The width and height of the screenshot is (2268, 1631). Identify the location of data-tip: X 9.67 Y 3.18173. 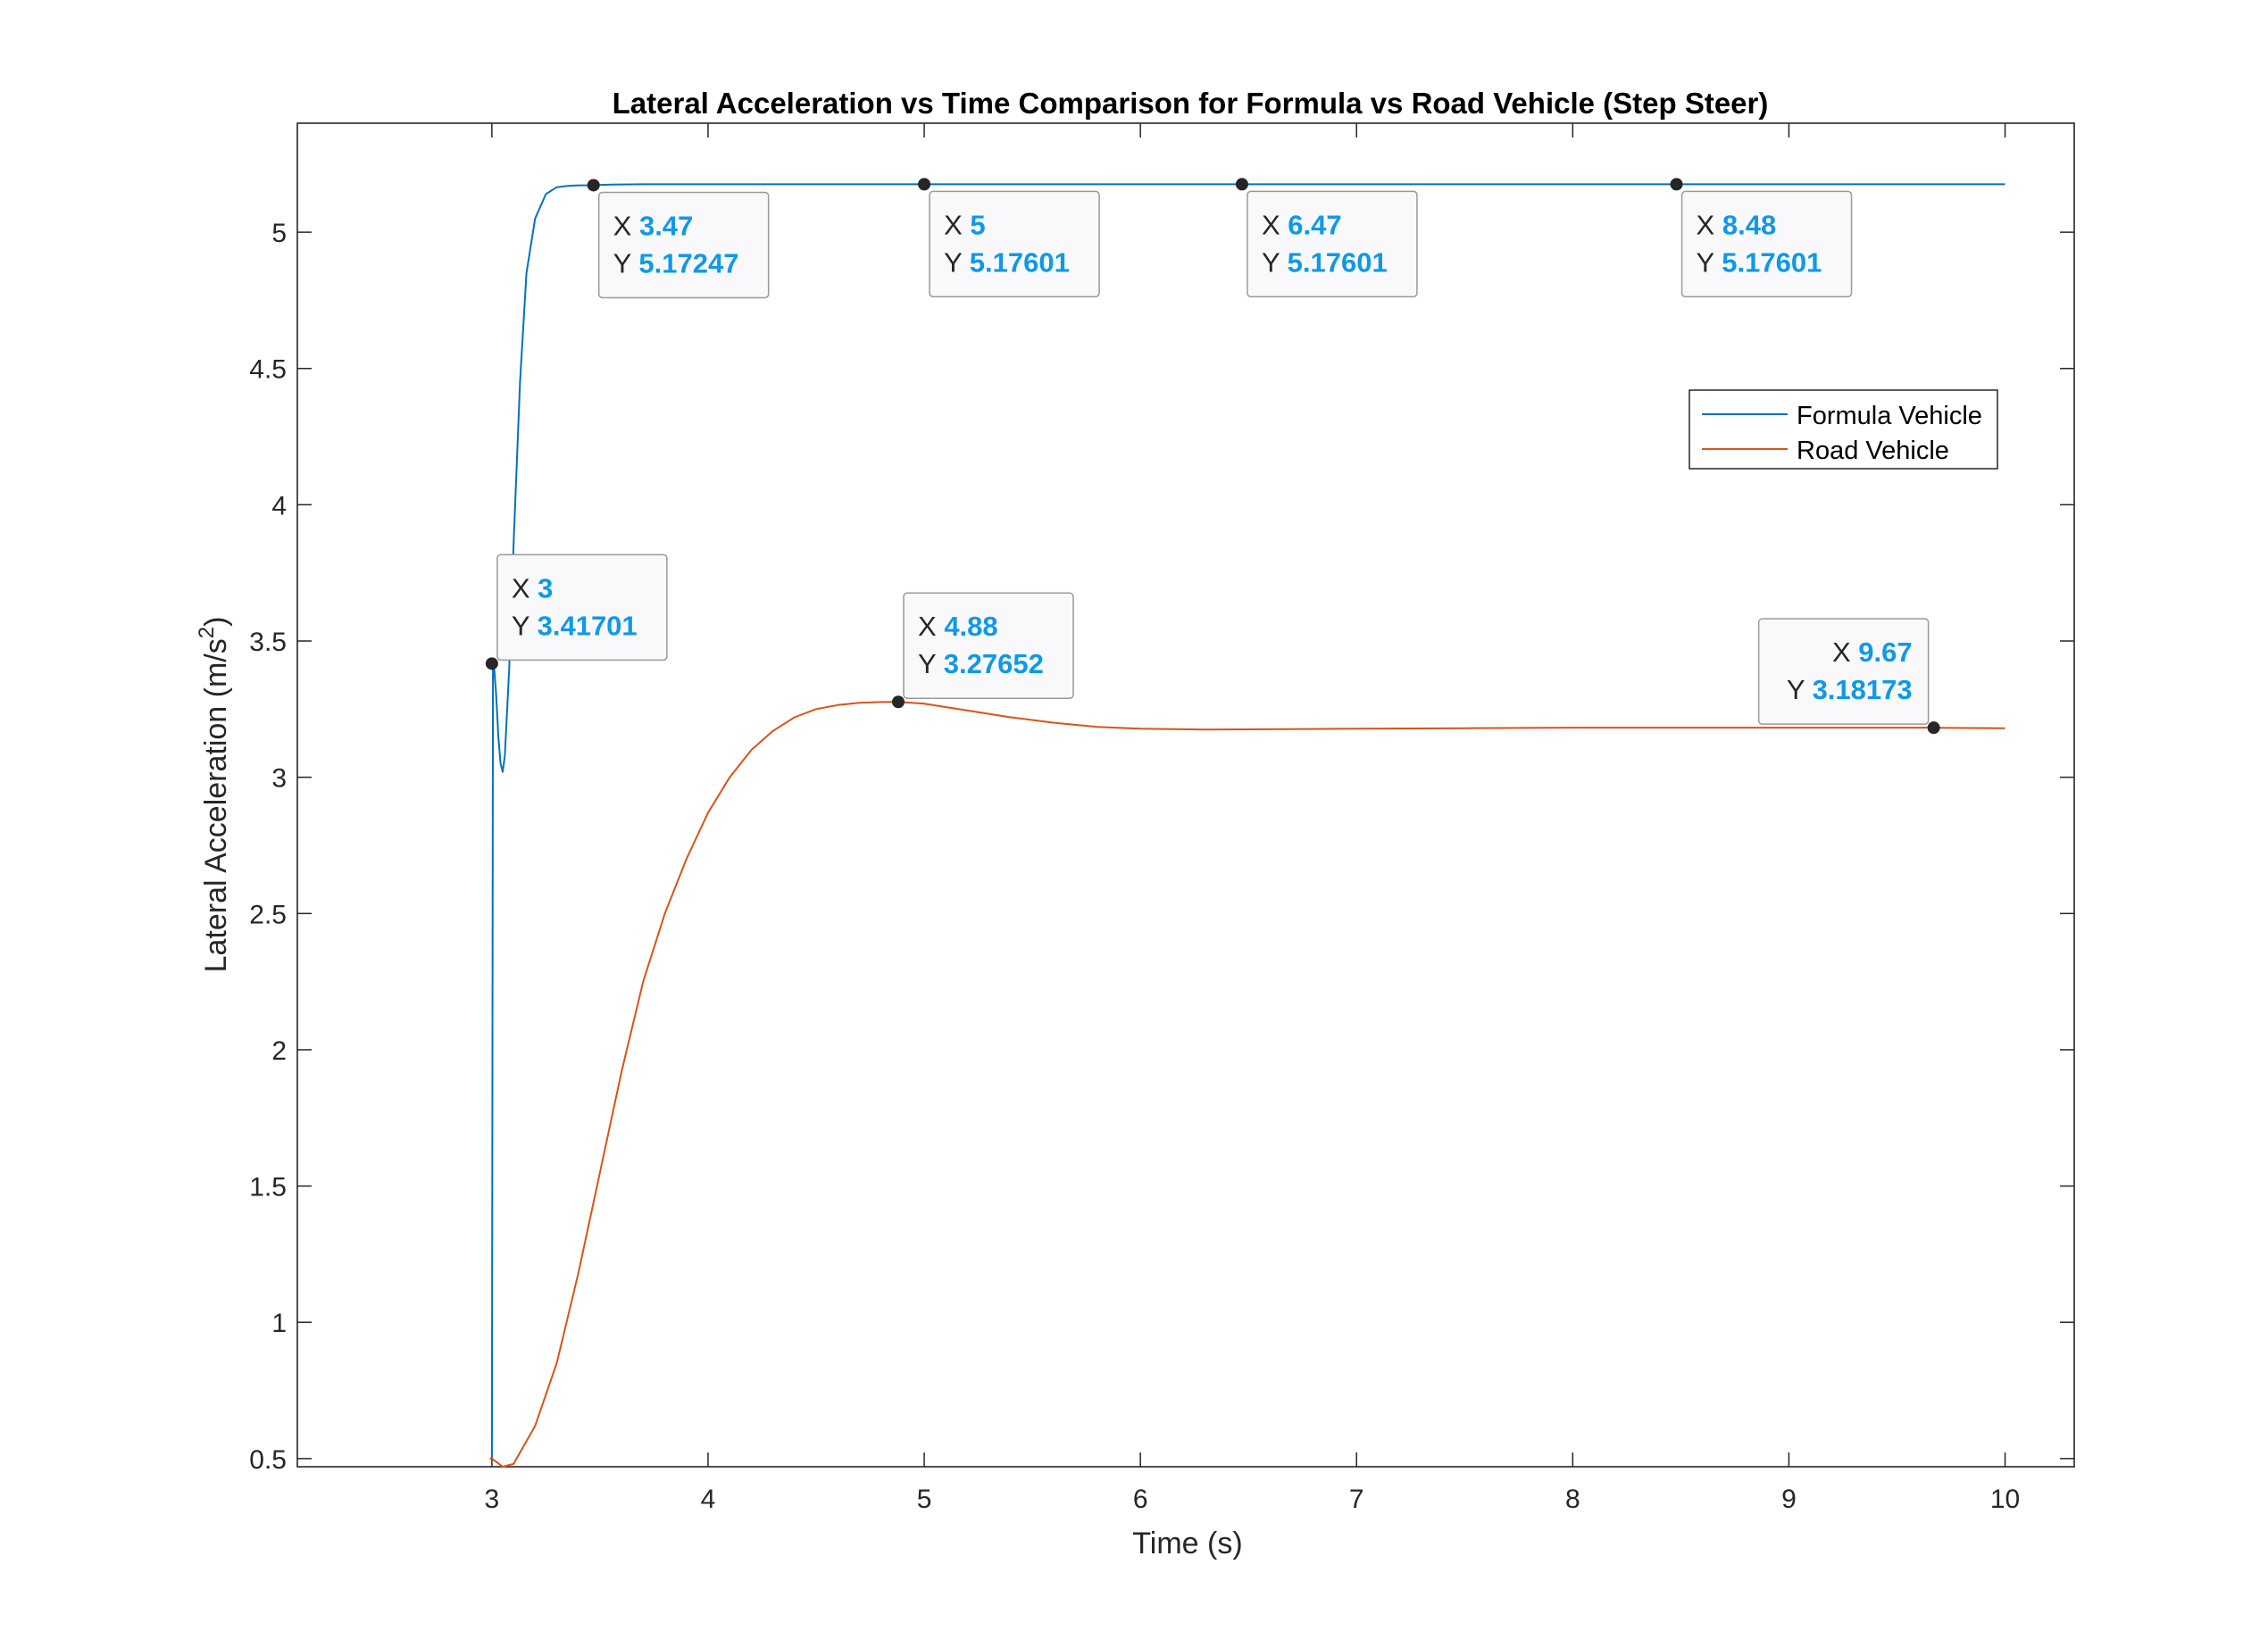
(1848, 676).